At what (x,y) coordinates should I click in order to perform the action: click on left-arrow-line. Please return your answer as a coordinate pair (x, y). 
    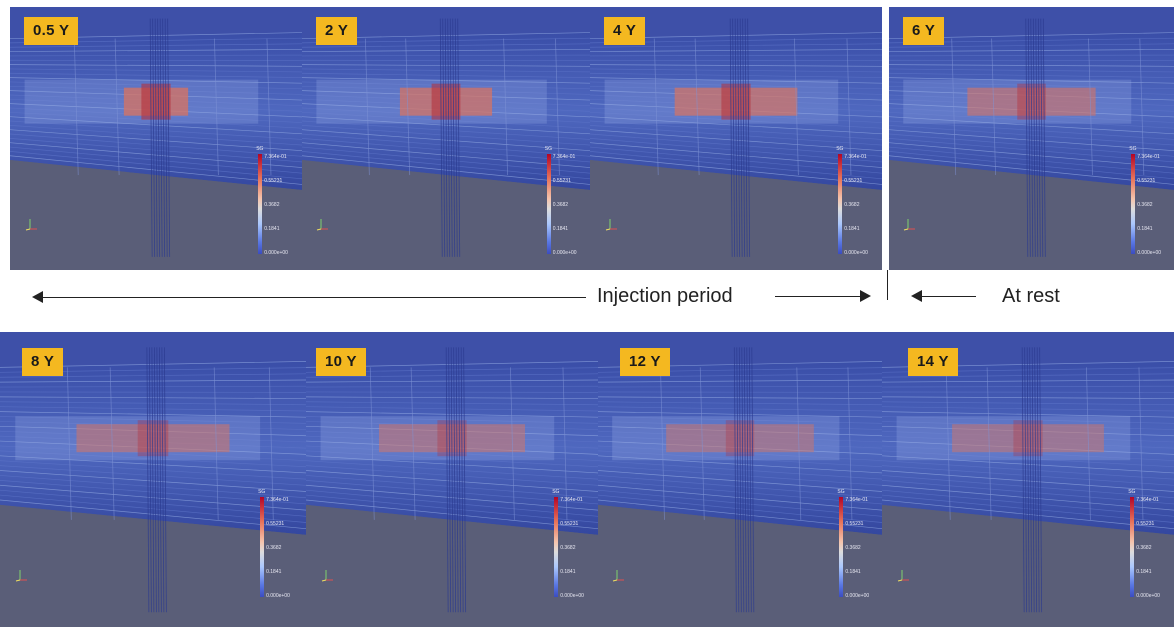
    Looking at the image, I should click on (310, 297).